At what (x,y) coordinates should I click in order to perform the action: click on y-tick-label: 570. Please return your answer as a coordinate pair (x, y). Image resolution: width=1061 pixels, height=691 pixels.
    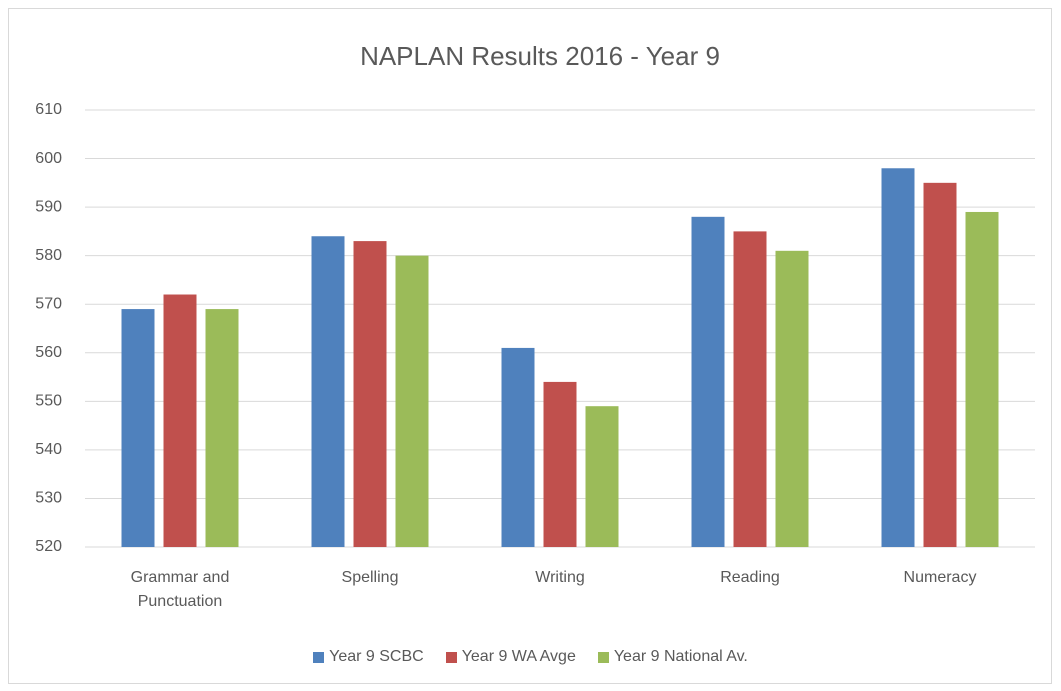
    Looking at the image, I should click on (48, 303).